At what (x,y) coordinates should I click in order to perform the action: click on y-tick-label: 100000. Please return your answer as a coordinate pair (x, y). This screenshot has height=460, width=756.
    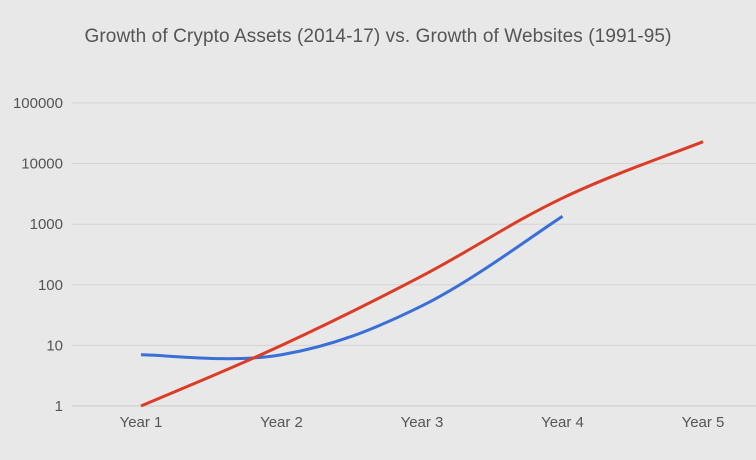
    Looking at the image, I should click on (38, 103).